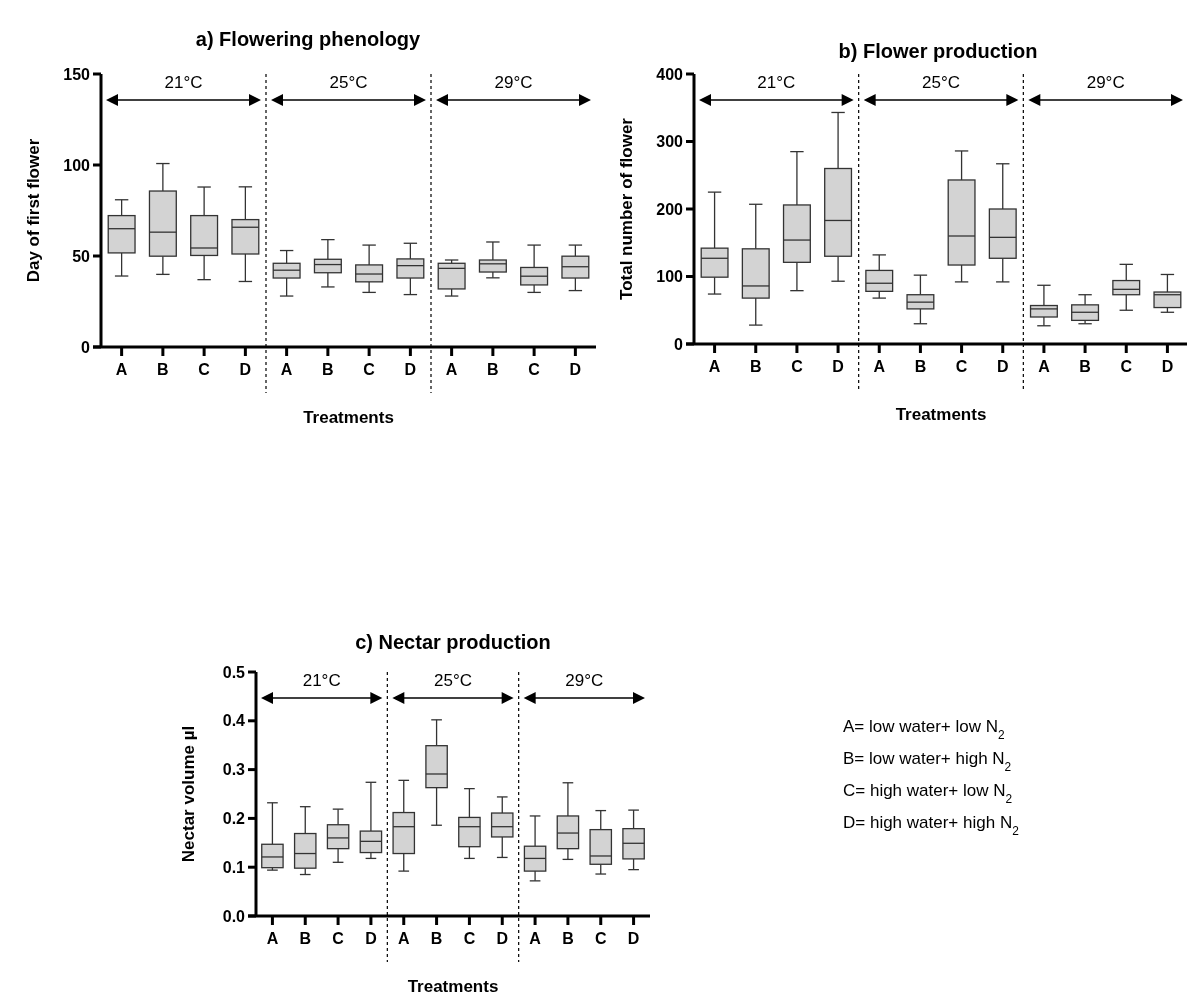 The width and height of the screenshot is (1187, 999). Describe the element at coordinates (931, 825) in the screenshot. I see `text: D= high water+ high N$_{2}$` at that location.